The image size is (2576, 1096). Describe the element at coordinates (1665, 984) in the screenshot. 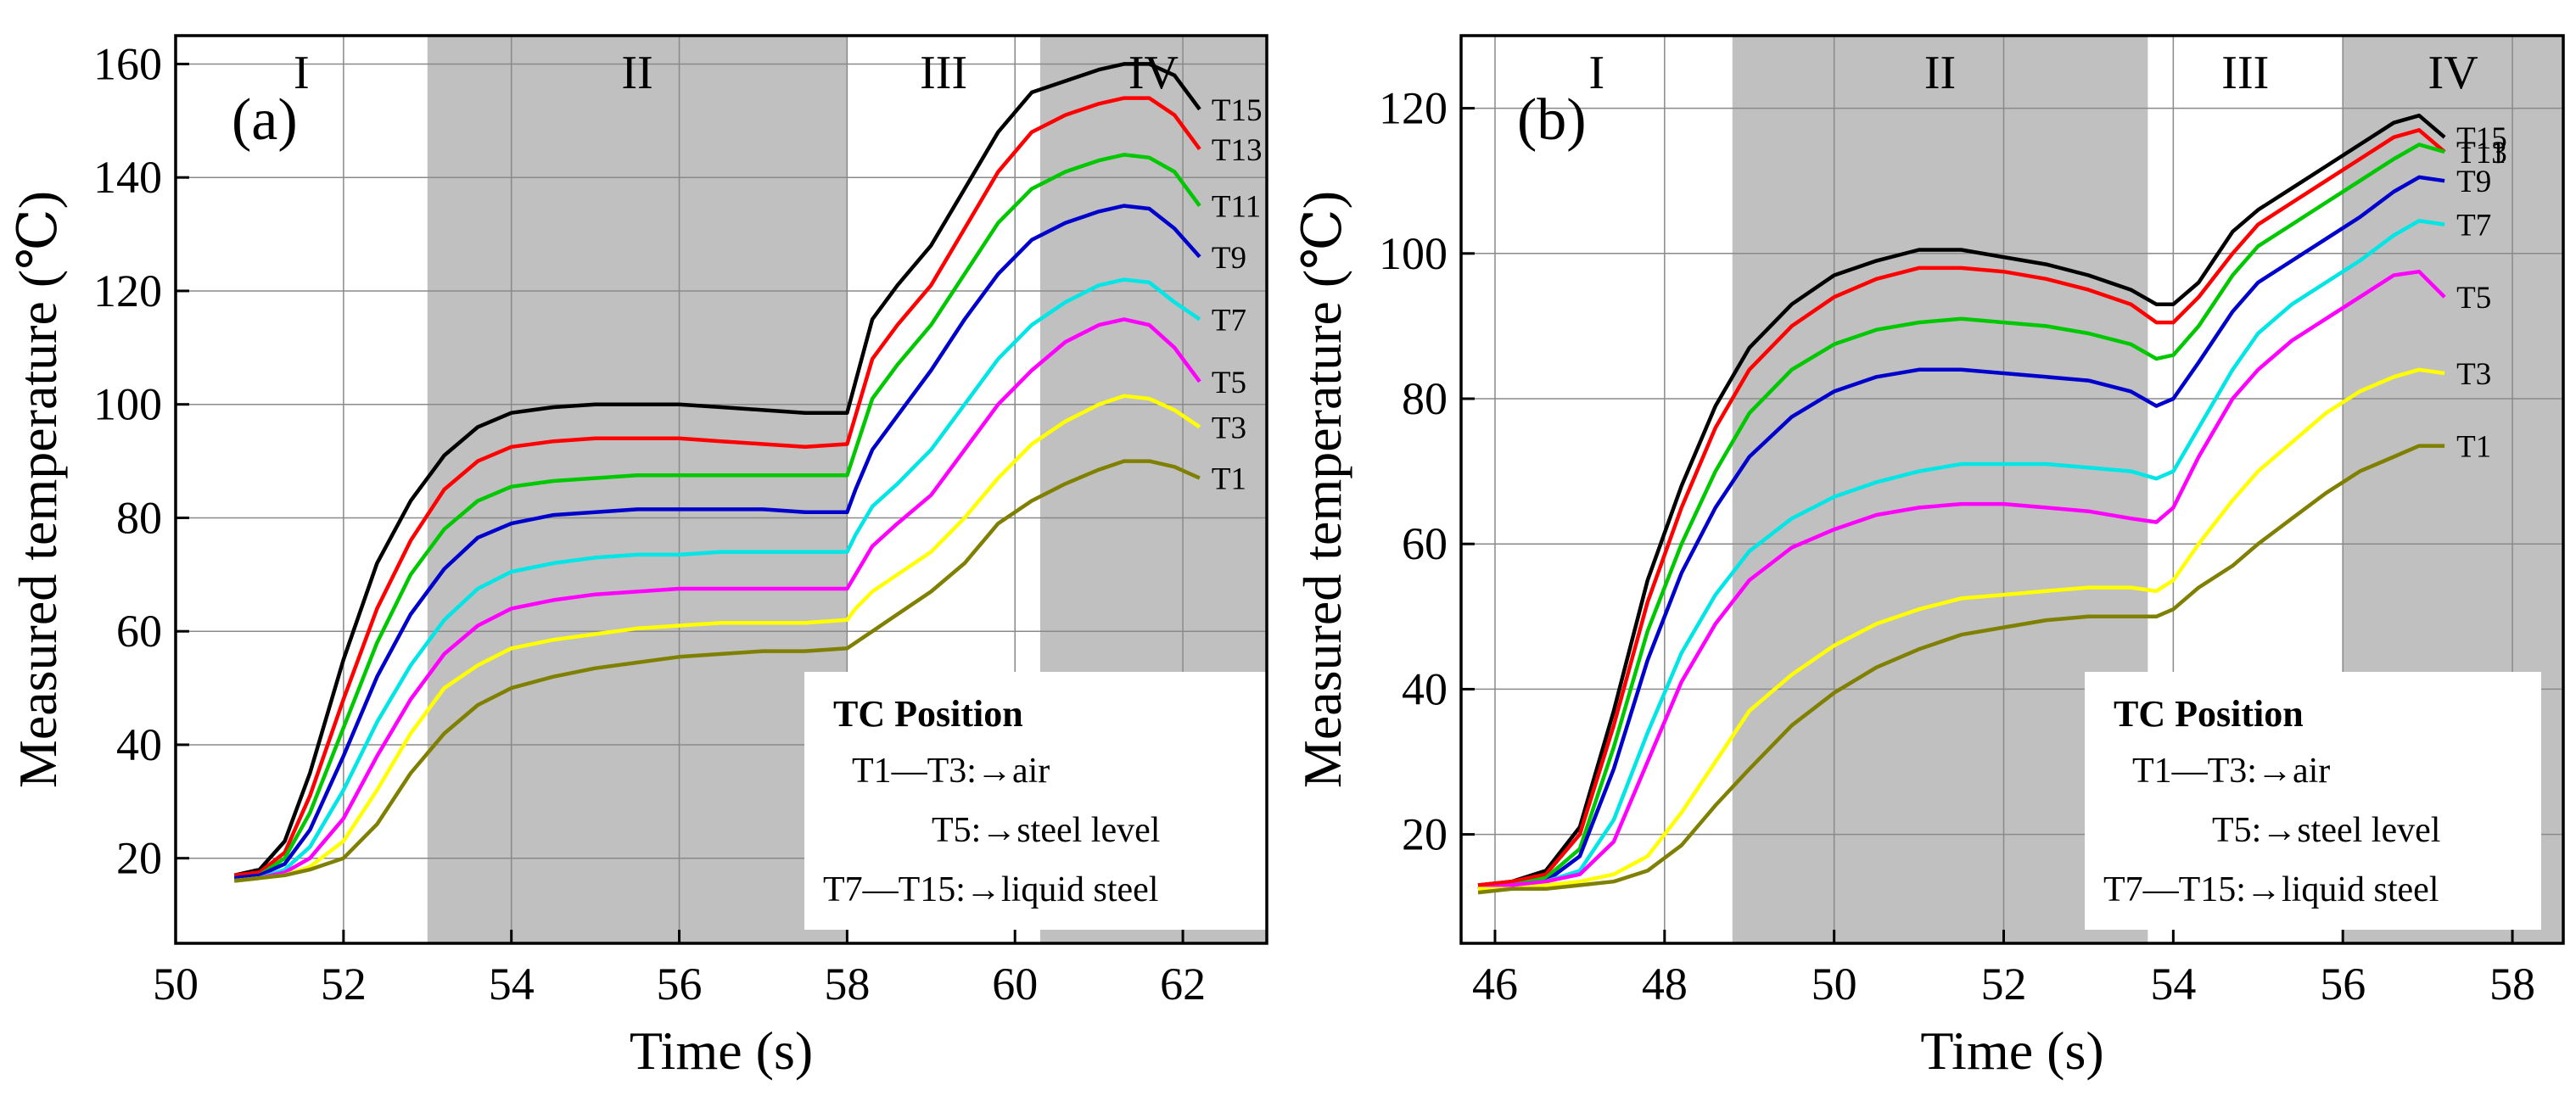

I see `x-tick-label: 48` at that location.